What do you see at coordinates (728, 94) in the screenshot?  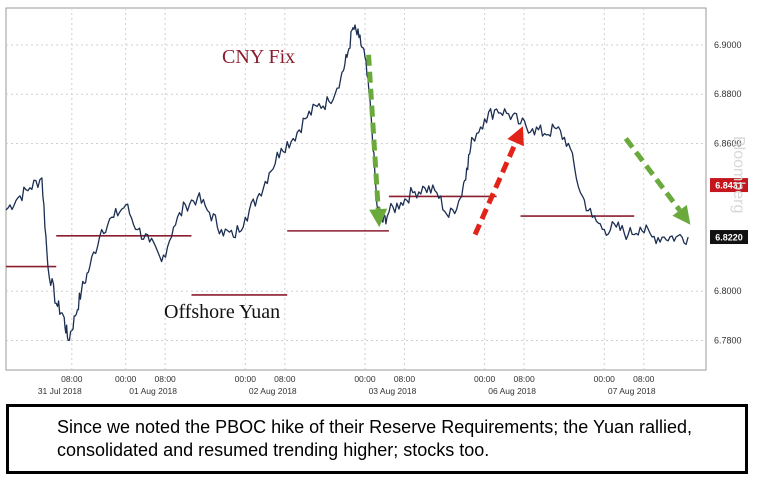 I see `y-tick-label: 6.8800` at bounding box center [728, 94].